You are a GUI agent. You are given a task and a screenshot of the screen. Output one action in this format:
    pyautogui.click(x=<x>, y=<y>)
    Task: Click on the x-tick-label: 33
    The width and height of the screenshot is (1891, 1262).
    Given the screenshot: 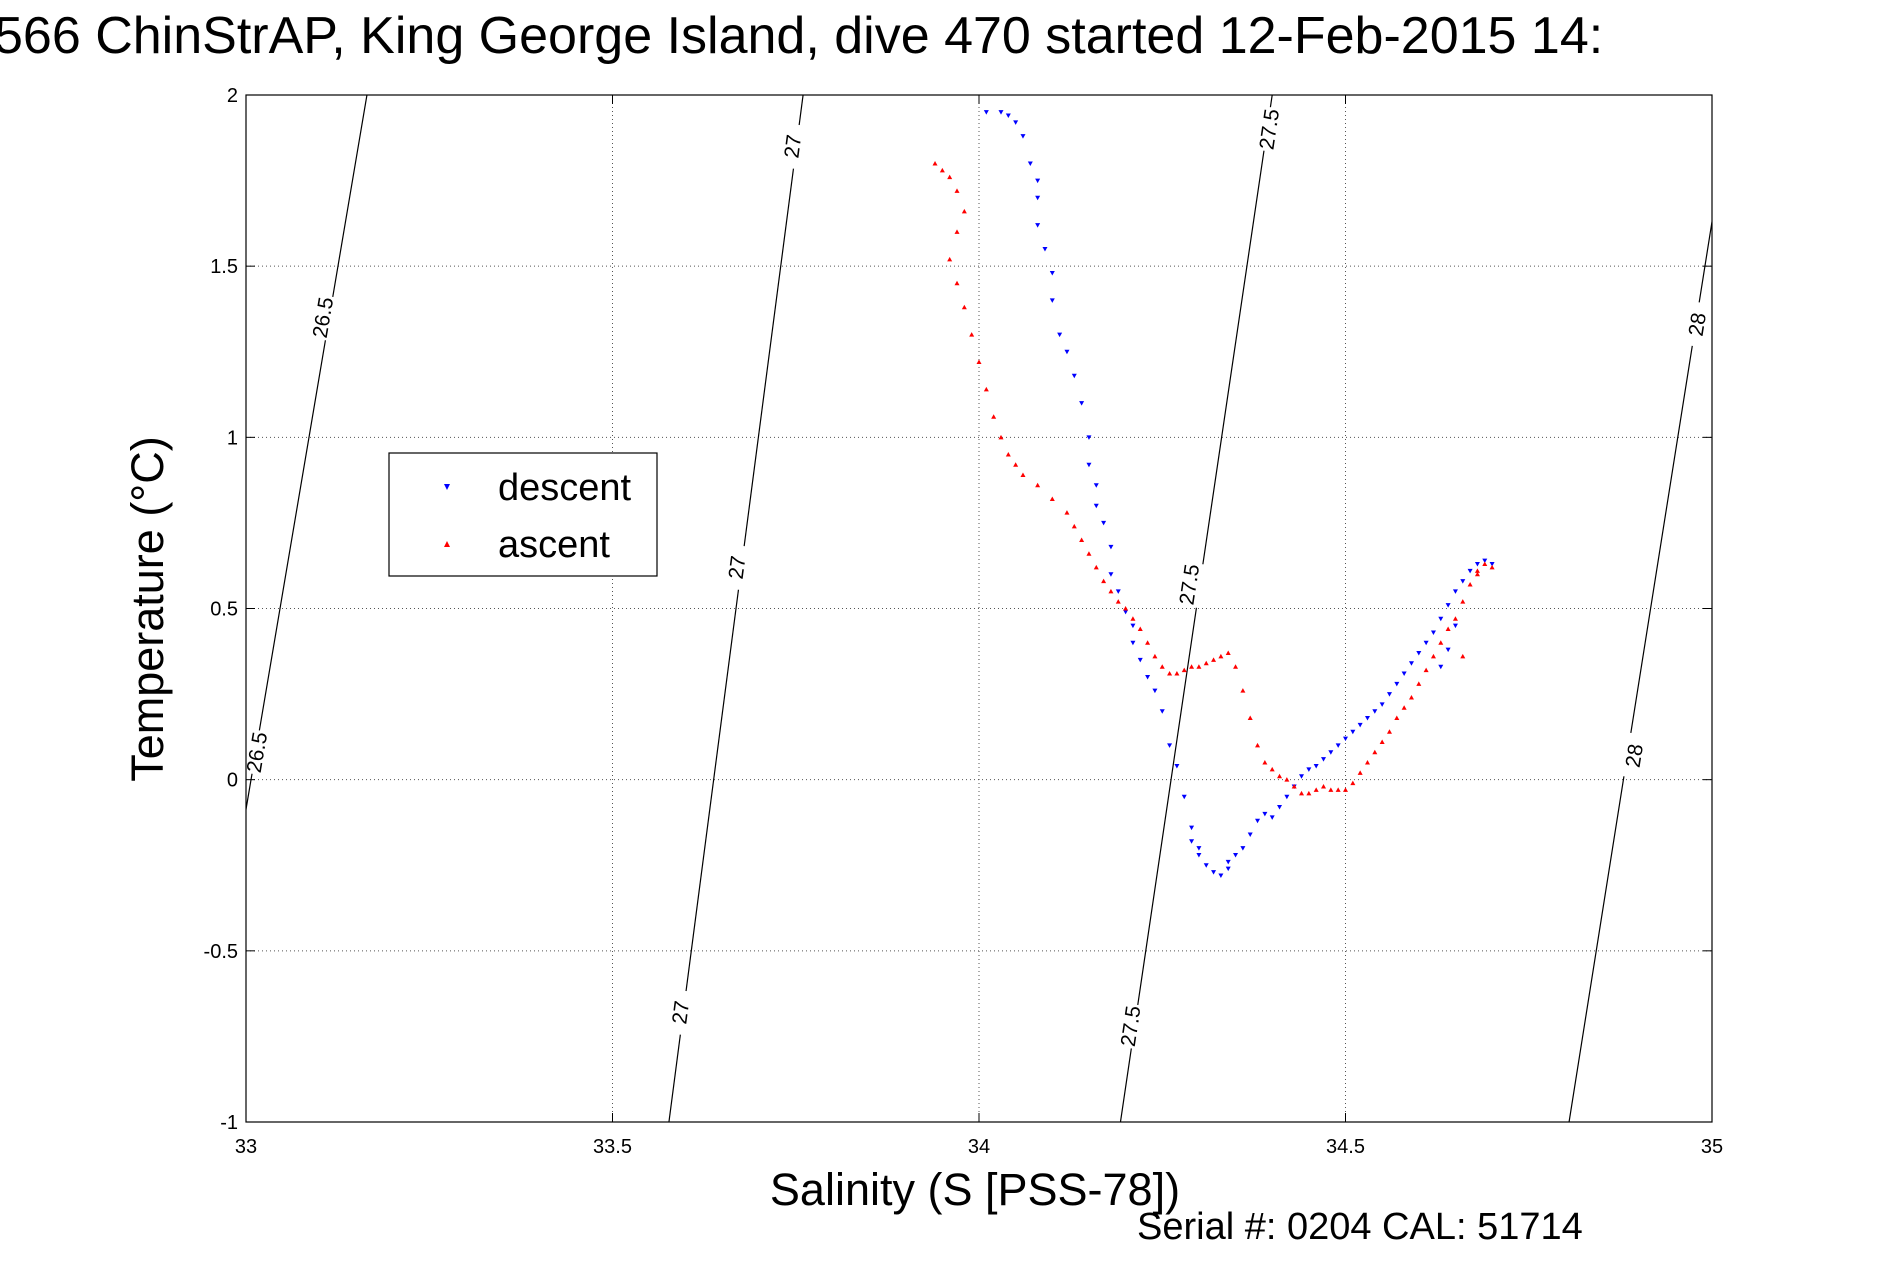 What is the action you would take?
    pyautogui.click(x=246, y=1147)
    